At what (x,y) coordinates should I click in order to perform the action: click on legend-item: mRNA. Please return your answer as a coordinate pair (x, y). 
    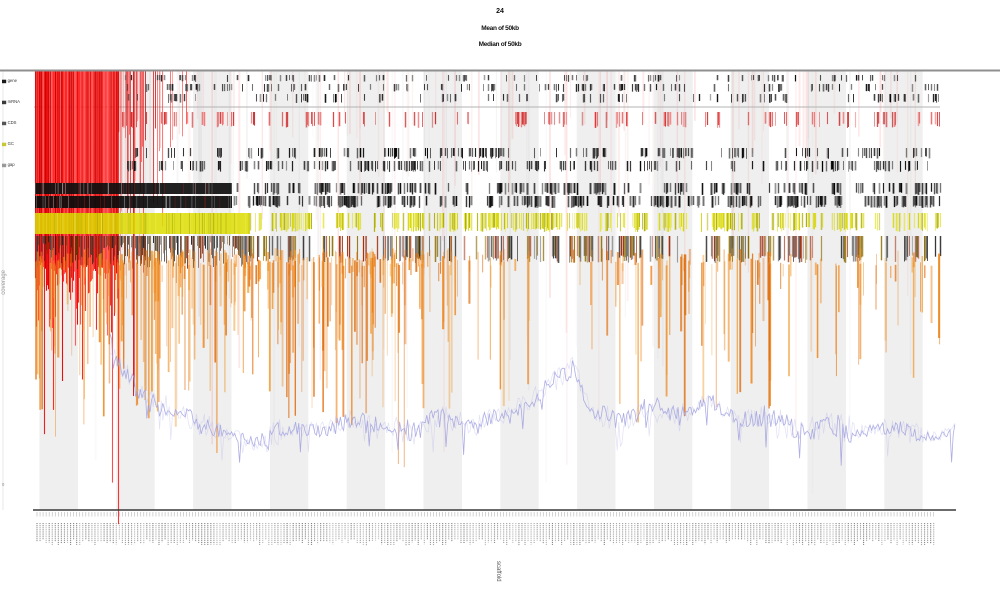
    Looking at the image, I should click on (12, 102).